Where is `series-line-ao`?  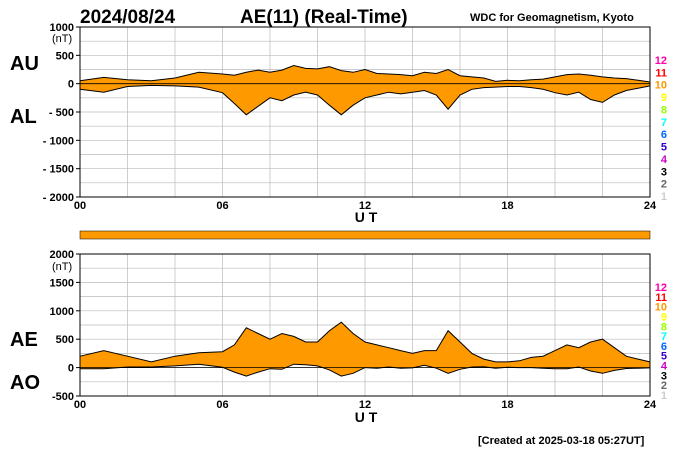 series-line-ao is located at coordinates (365, 370).